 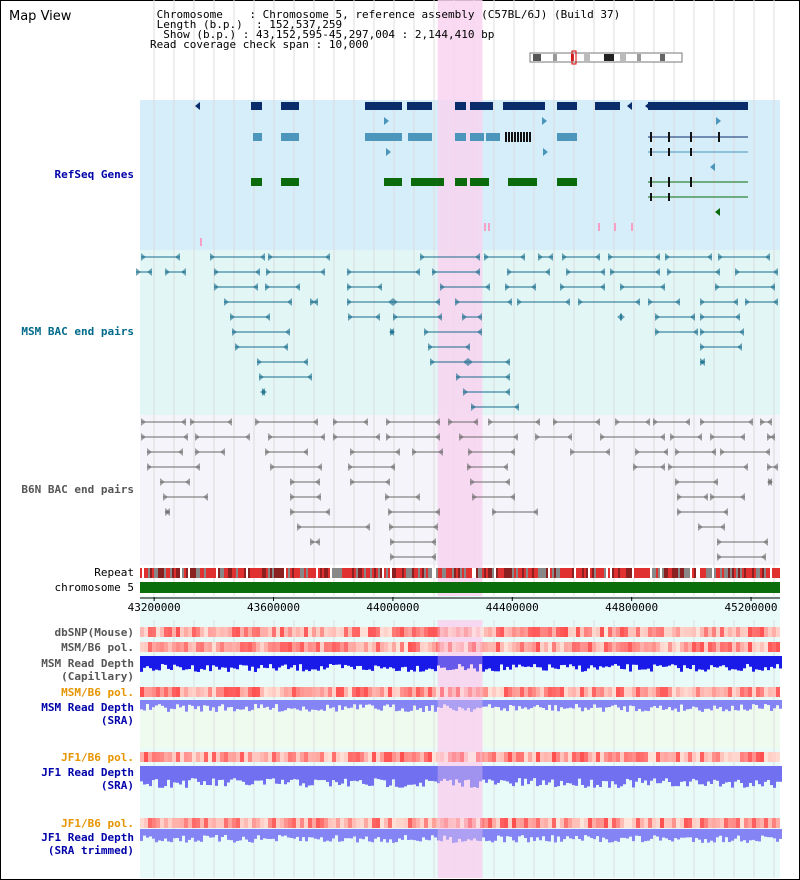 What do you see at coordinates (97, 692) in the screenshot?
I see `track-label-msm-b6-pol-2: MSM/B6 pol.` at bounding box center [97, 692].